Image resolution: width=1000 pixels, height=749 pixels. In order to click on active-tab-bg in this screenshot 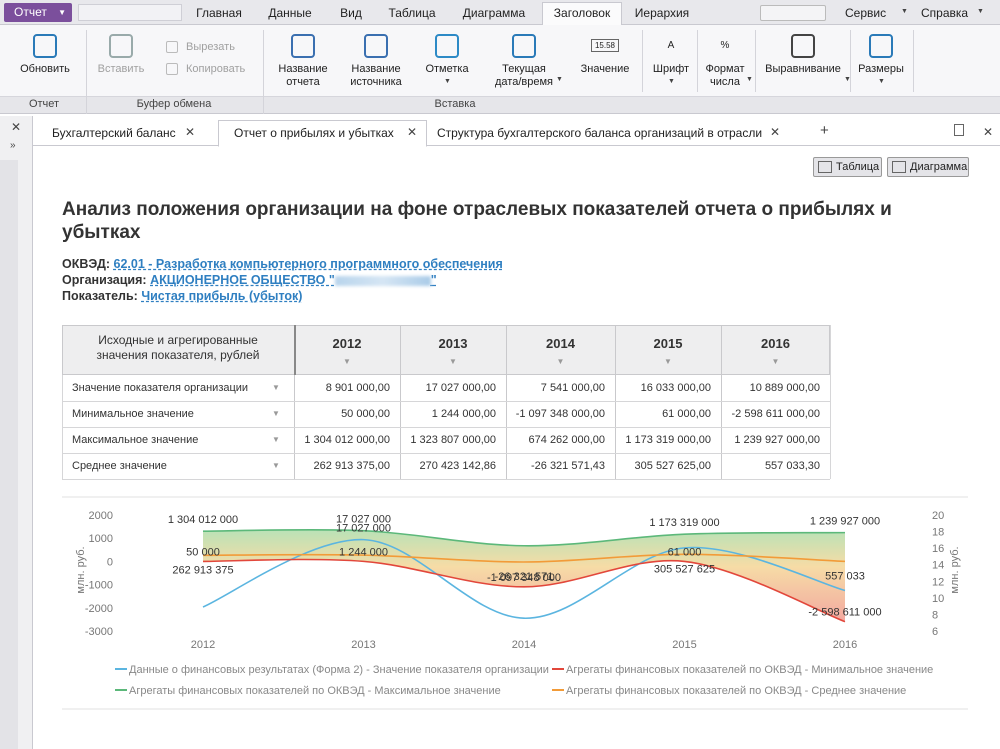, I will do `click(582, 14)`.